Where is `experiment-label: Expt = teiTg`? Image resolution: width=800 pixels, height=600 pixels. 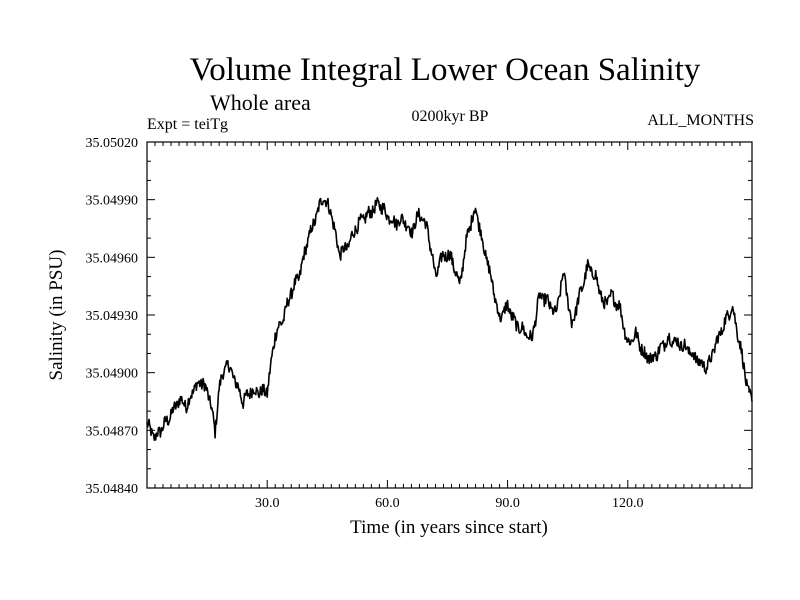 experiment-label: Expt = teiTg is located at coordinates (188, 124).